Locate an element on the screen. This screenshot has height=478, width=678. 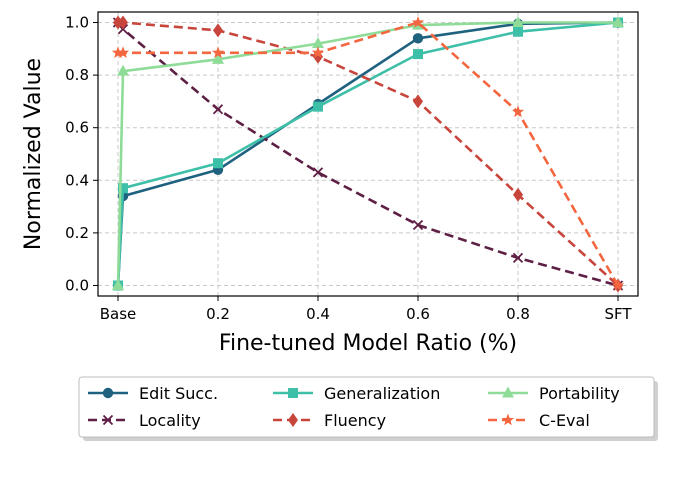
x-tick-label: 0.6 is located at coordinates (418, 314).